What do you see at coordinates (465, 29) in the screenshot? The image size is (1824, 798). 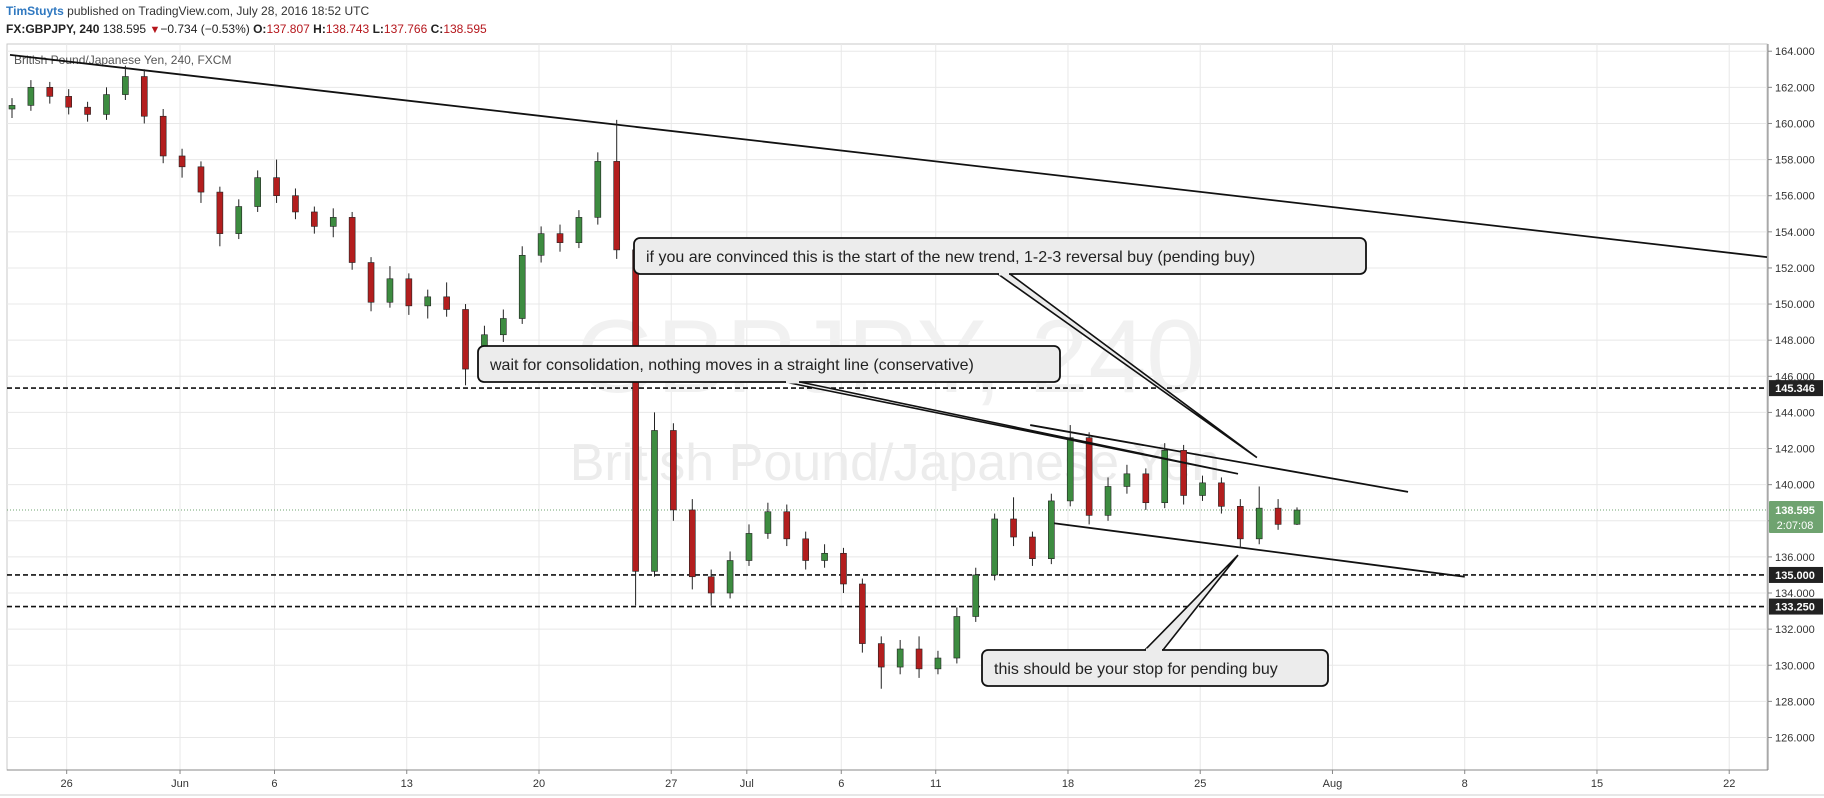 I see `close-value: 138.595` at bounding box center [465, 29].